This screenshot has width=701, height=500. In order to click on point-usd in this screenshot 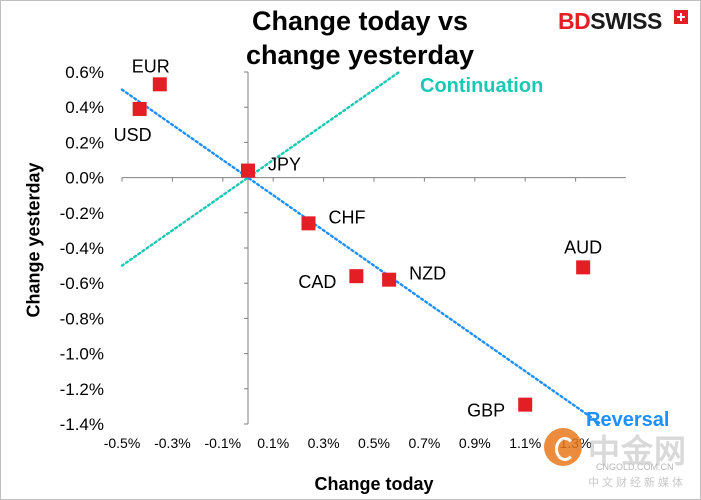, I will do `click(139, 108)`.